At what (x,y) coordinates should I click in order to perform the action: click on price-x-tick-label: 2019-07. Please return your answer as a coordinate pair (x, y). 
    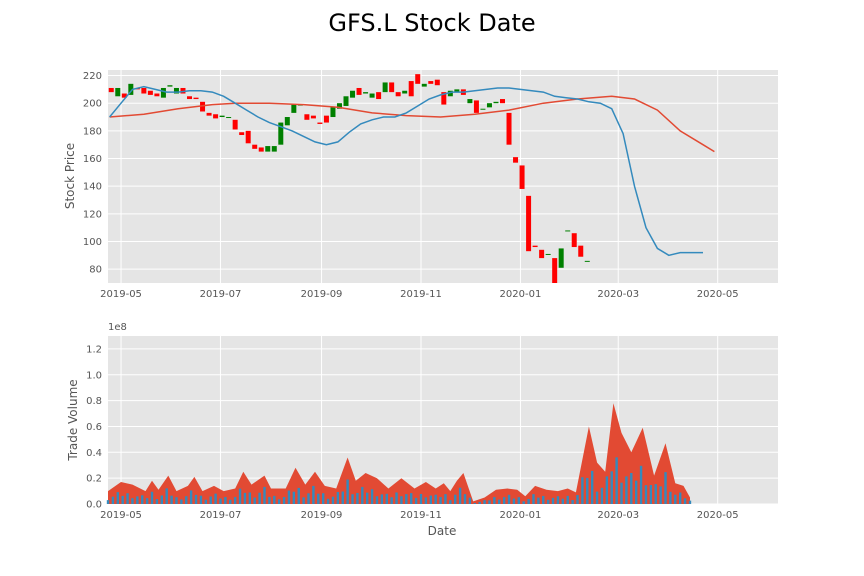
    Looking at the image, I should click on (221, 294).